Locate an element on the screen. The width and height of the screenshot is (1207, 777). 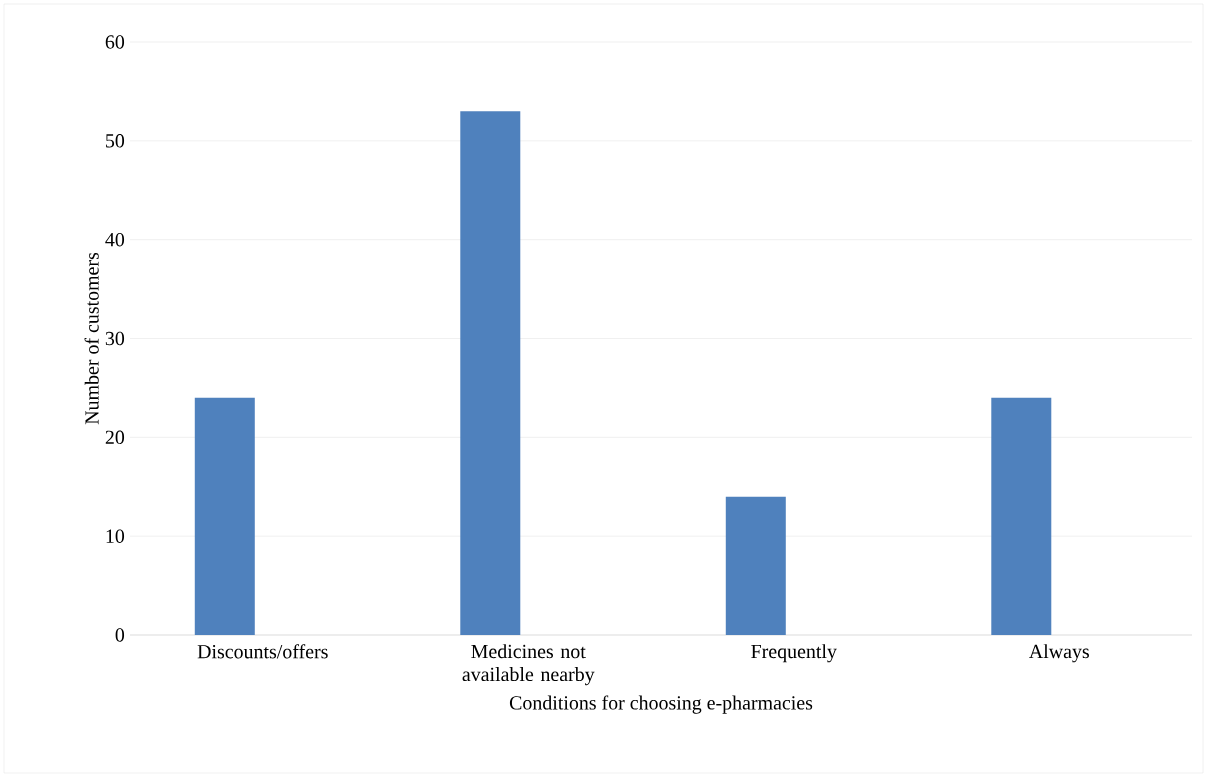
x-tick-label: Frequently is located at coordinates (794, 653).